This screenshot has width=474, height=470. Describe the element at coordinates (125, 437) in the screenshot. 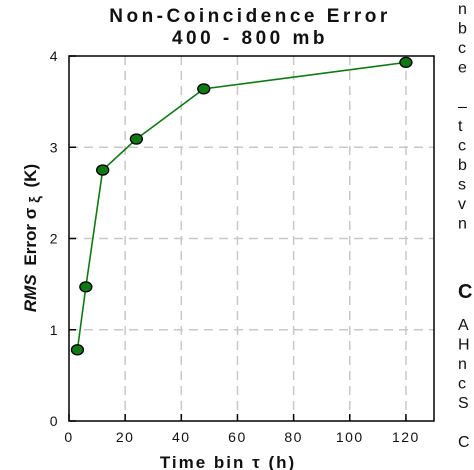

I see `x-tick-label: 20` at that location.